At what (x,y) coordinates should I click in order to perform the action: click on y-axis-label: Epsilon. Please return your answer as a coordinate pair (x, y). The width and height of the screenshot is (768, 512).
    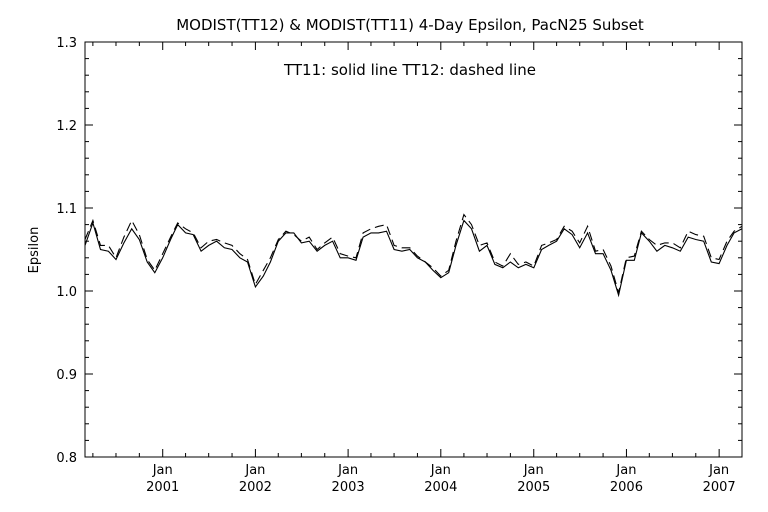
    Looking at the image, I should click on (34, 250).